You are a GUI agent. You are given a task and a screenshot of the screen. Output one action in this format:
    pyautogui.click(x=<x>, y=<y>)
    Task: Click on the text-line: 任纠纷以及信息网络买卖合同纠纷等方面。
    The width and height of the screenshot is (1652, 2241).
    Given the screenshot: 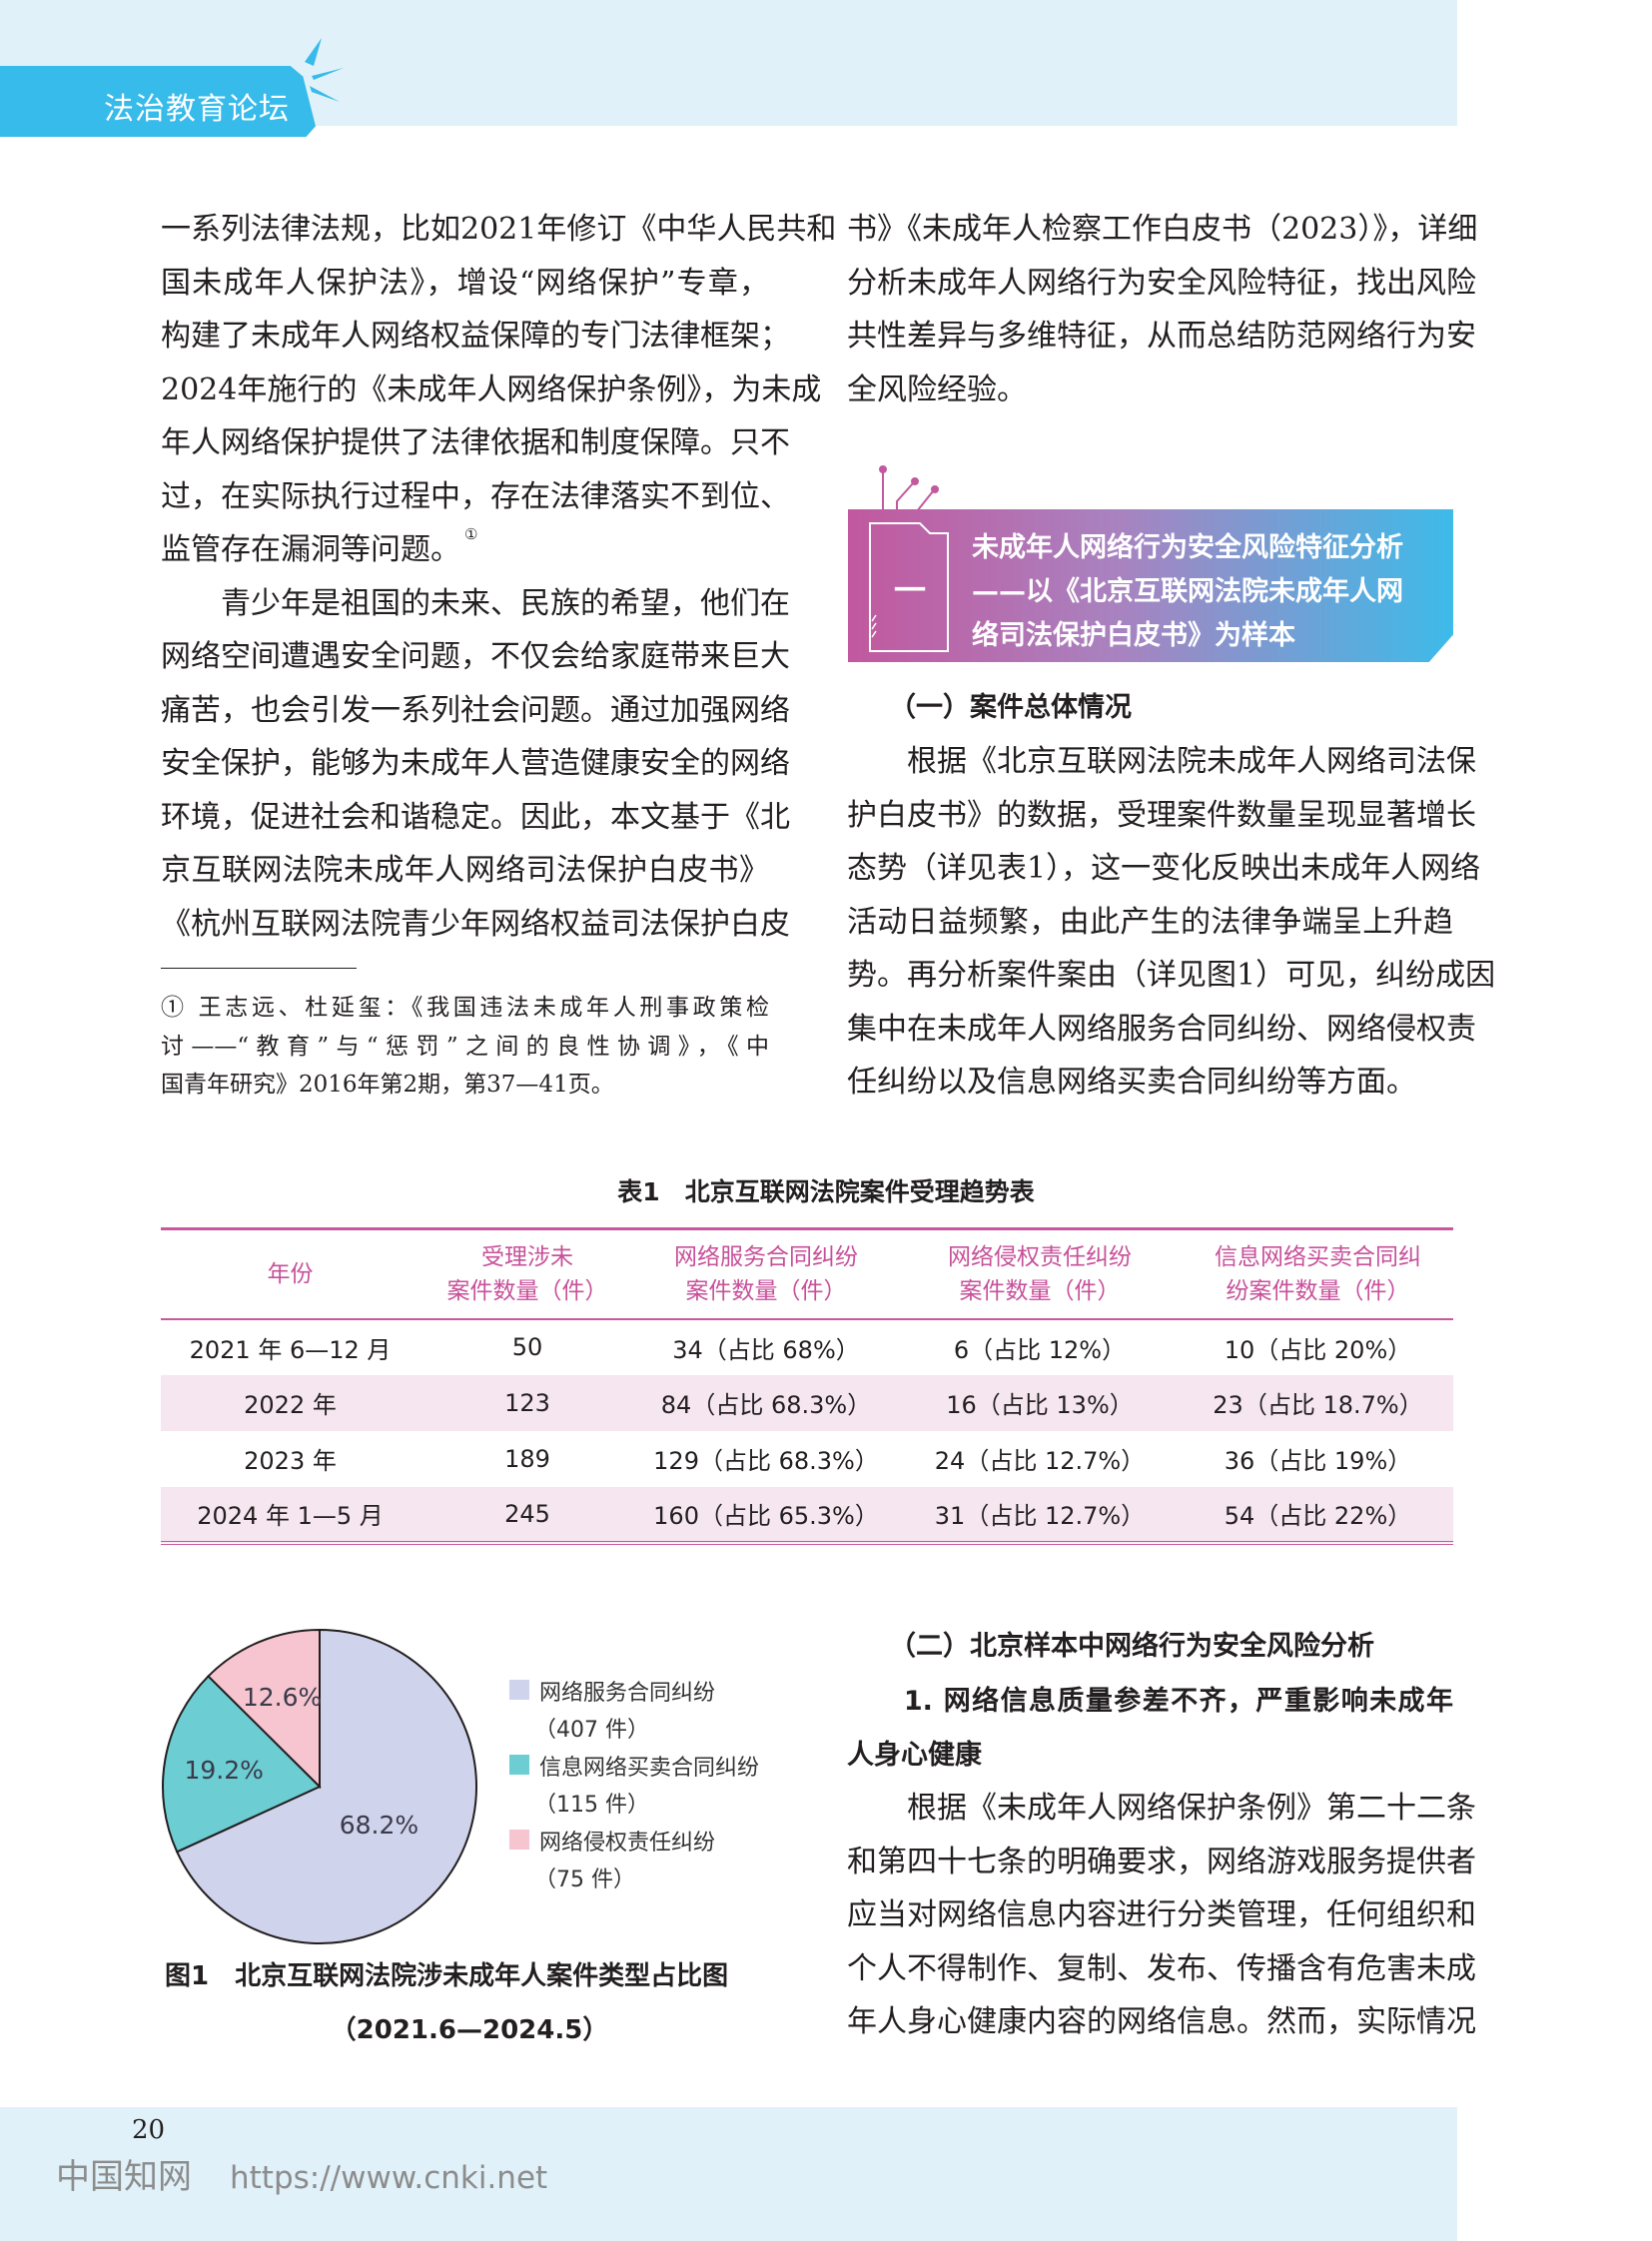 What is the action you would take?
    pyautogui.click(x=1131, y=1082)
    